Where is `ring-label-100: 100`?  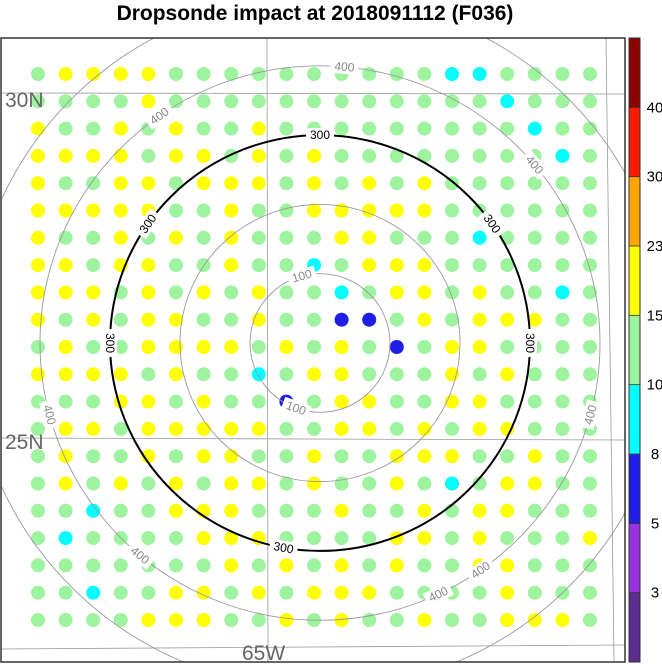 ring-label-100: 100 is located at coordinates (301, 276).